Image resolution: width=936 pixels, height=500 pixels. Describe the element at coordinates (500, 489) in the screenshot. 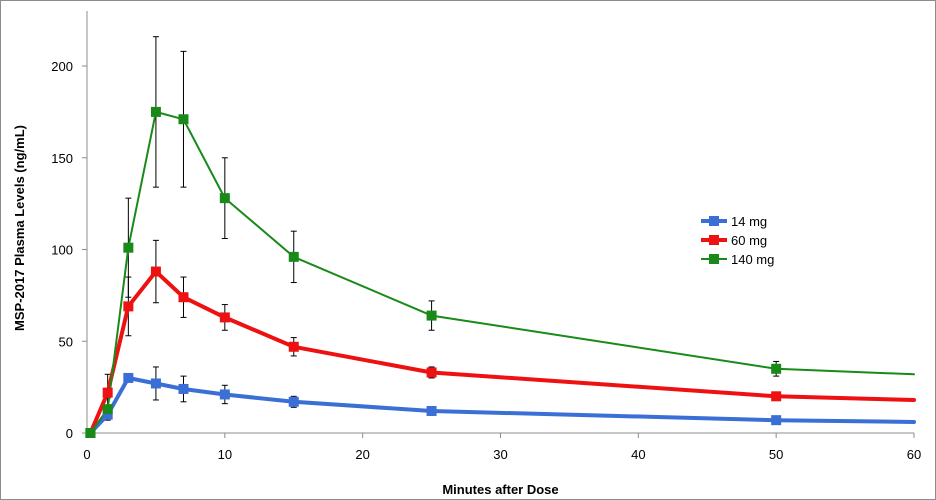

I see `x-axis-title: Minutes after Dose` at that location.